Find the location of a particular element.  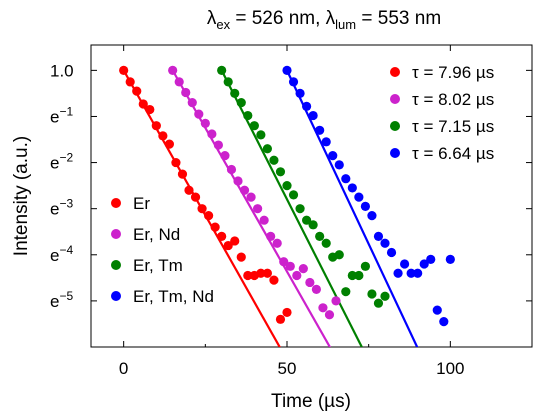

legend-tau-label: τ = 8.02 µs is located at coordinates (453, 99).